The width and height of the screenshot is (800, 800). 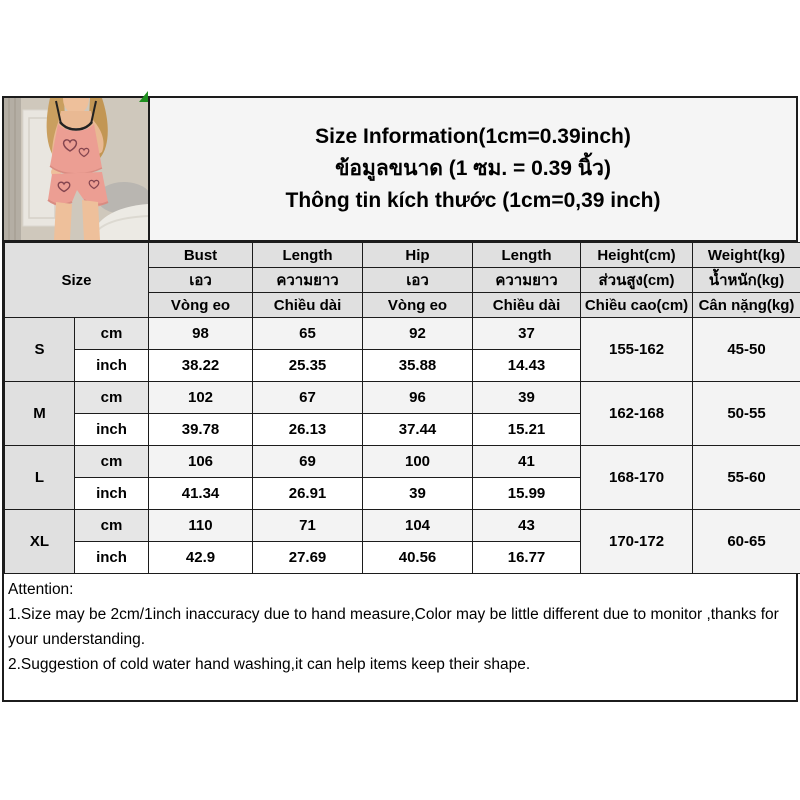 I want to click on col-header-hip-vi: Vòng eo, so click(x=418, y=305).